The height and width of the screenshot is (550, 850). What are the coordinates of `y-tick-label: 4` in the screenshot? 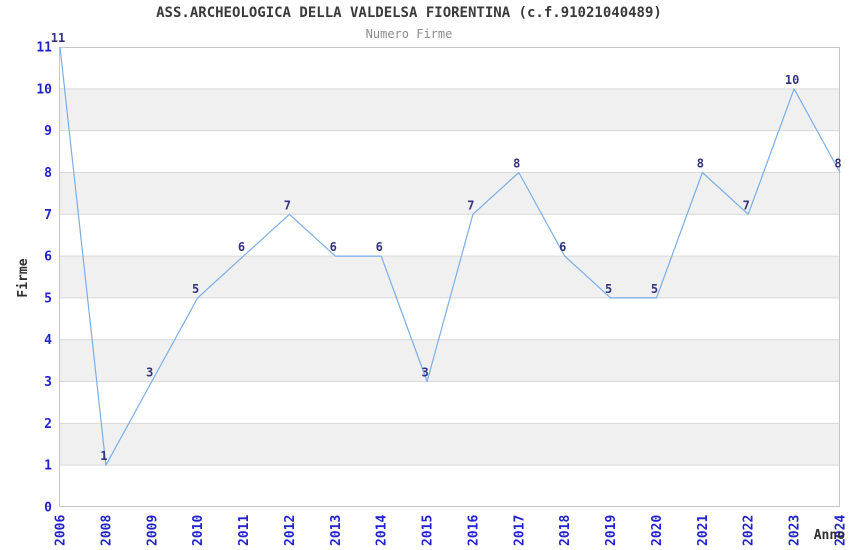 It's located at (48, 340).